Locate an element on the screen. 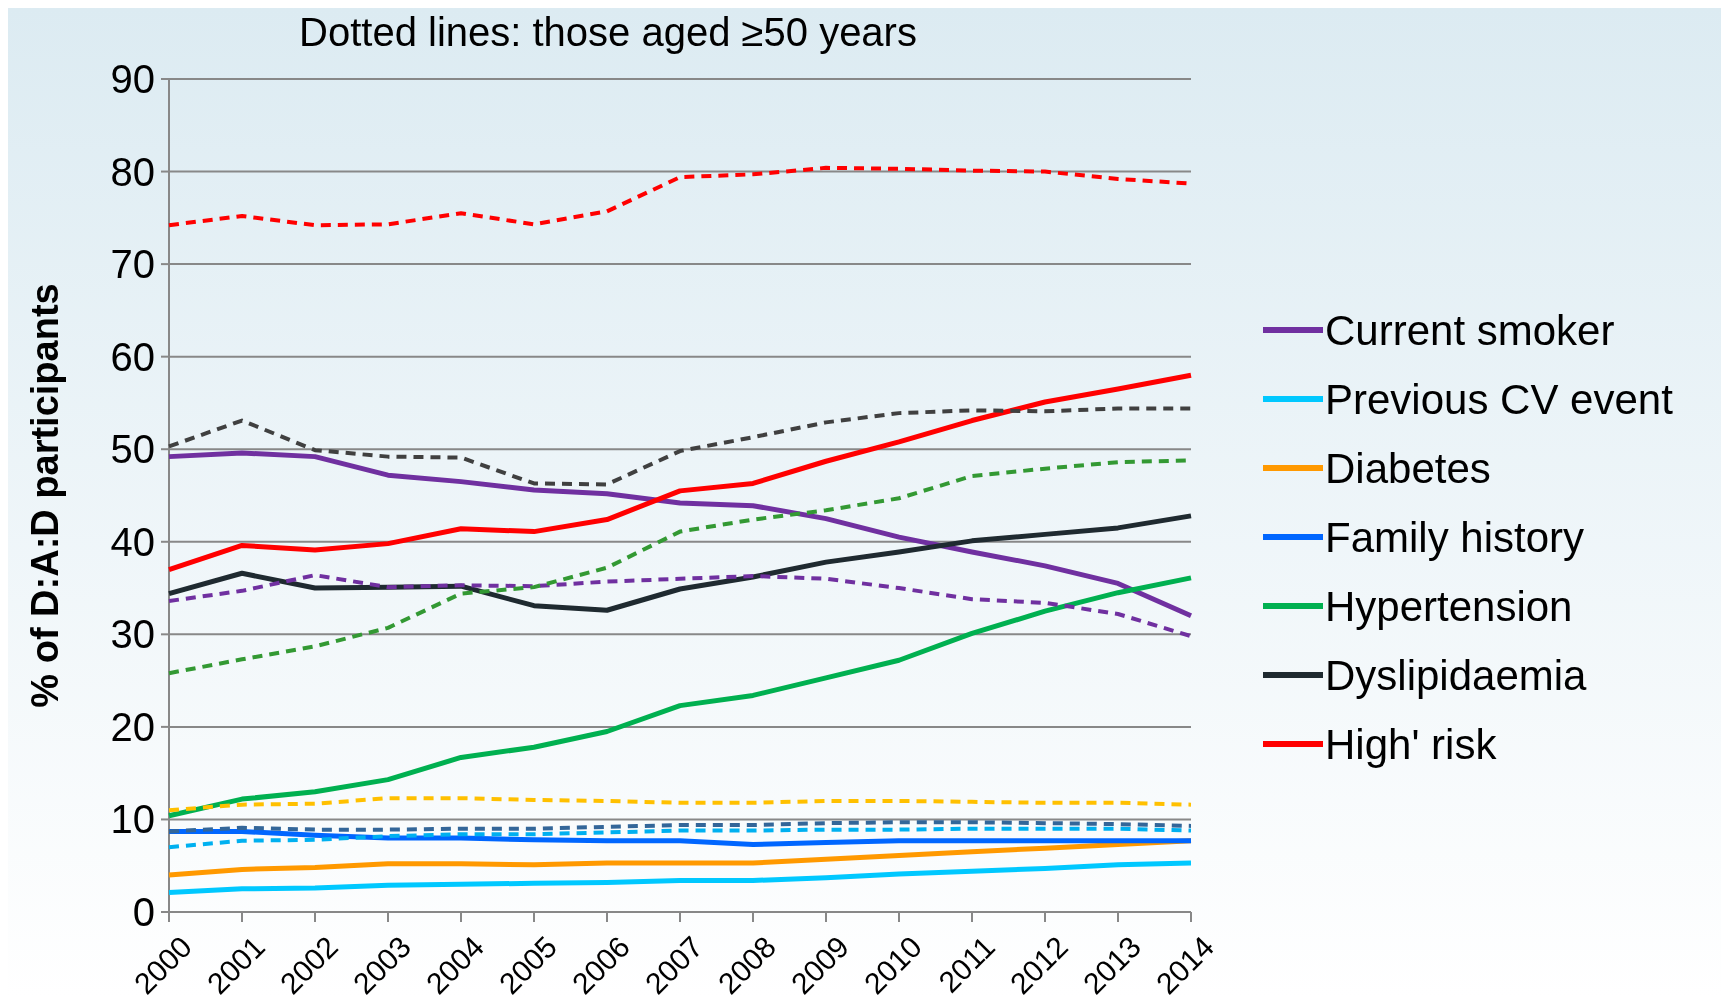 The width and height of the screenshot is (1729, 1006). y-axis-title: % of D:A:D participants is located at coordinates (45, 495).